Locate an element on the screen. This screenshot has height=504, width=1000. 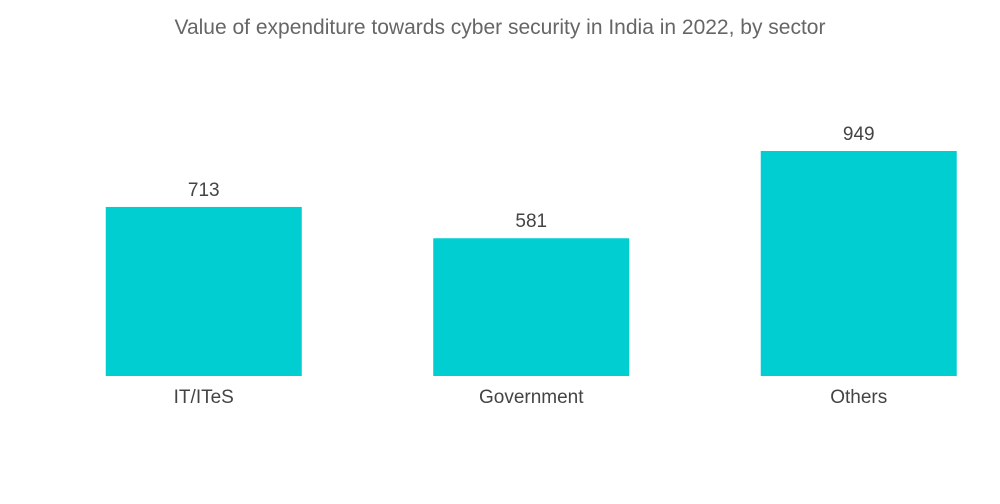
data-label-2: 949 is located at coordinates (859, 134).